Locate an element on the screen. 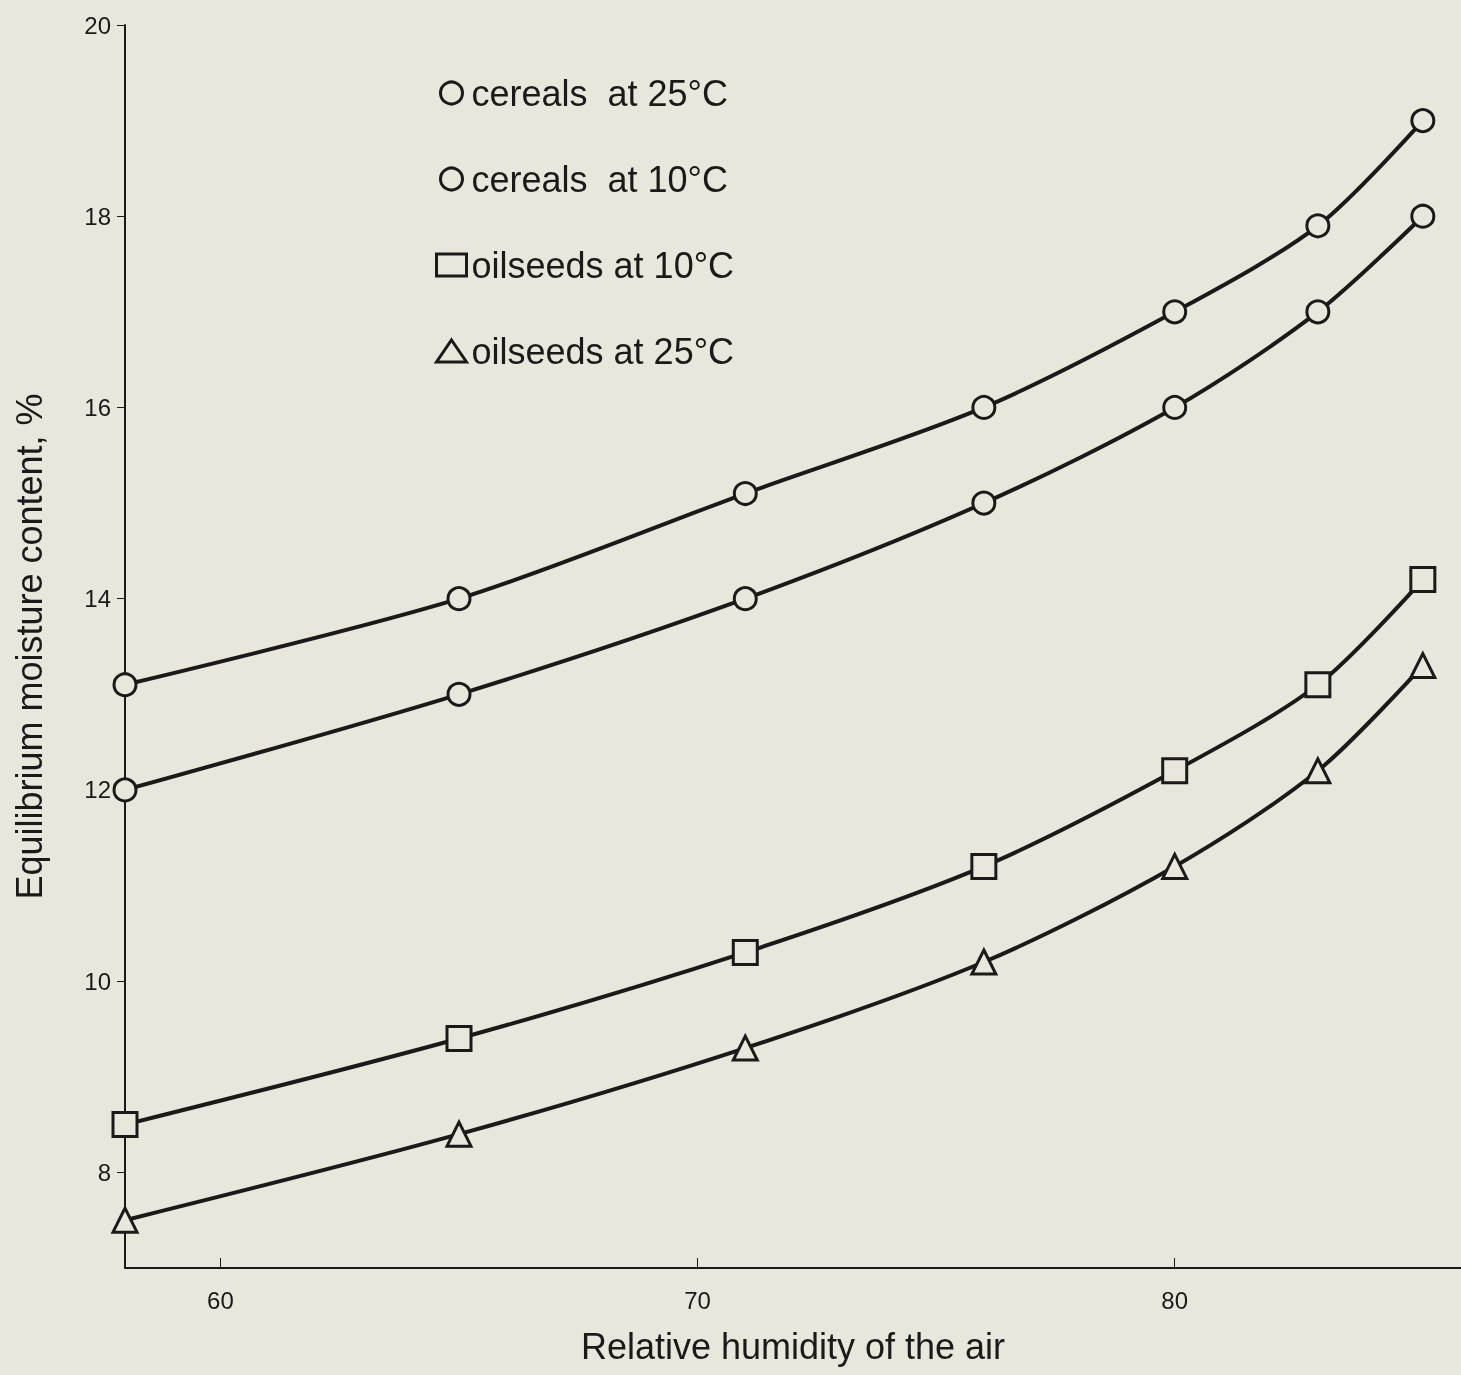 Image resolution: width=1461 pixels, height=1375 pixels. y-axis-title: Equilibrium moisture content, % is located at coordinates (29, 646).